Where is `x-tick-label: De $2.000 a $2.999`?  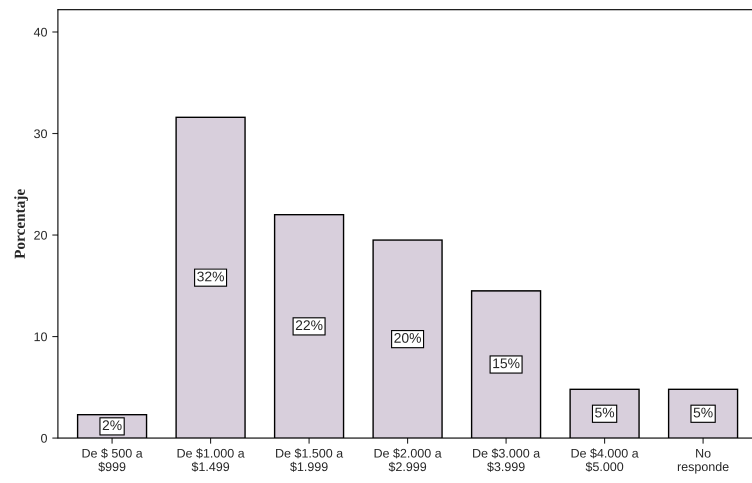 x-tick-label: De $2.000 a $2.999 is located at coordinates (408, 460).